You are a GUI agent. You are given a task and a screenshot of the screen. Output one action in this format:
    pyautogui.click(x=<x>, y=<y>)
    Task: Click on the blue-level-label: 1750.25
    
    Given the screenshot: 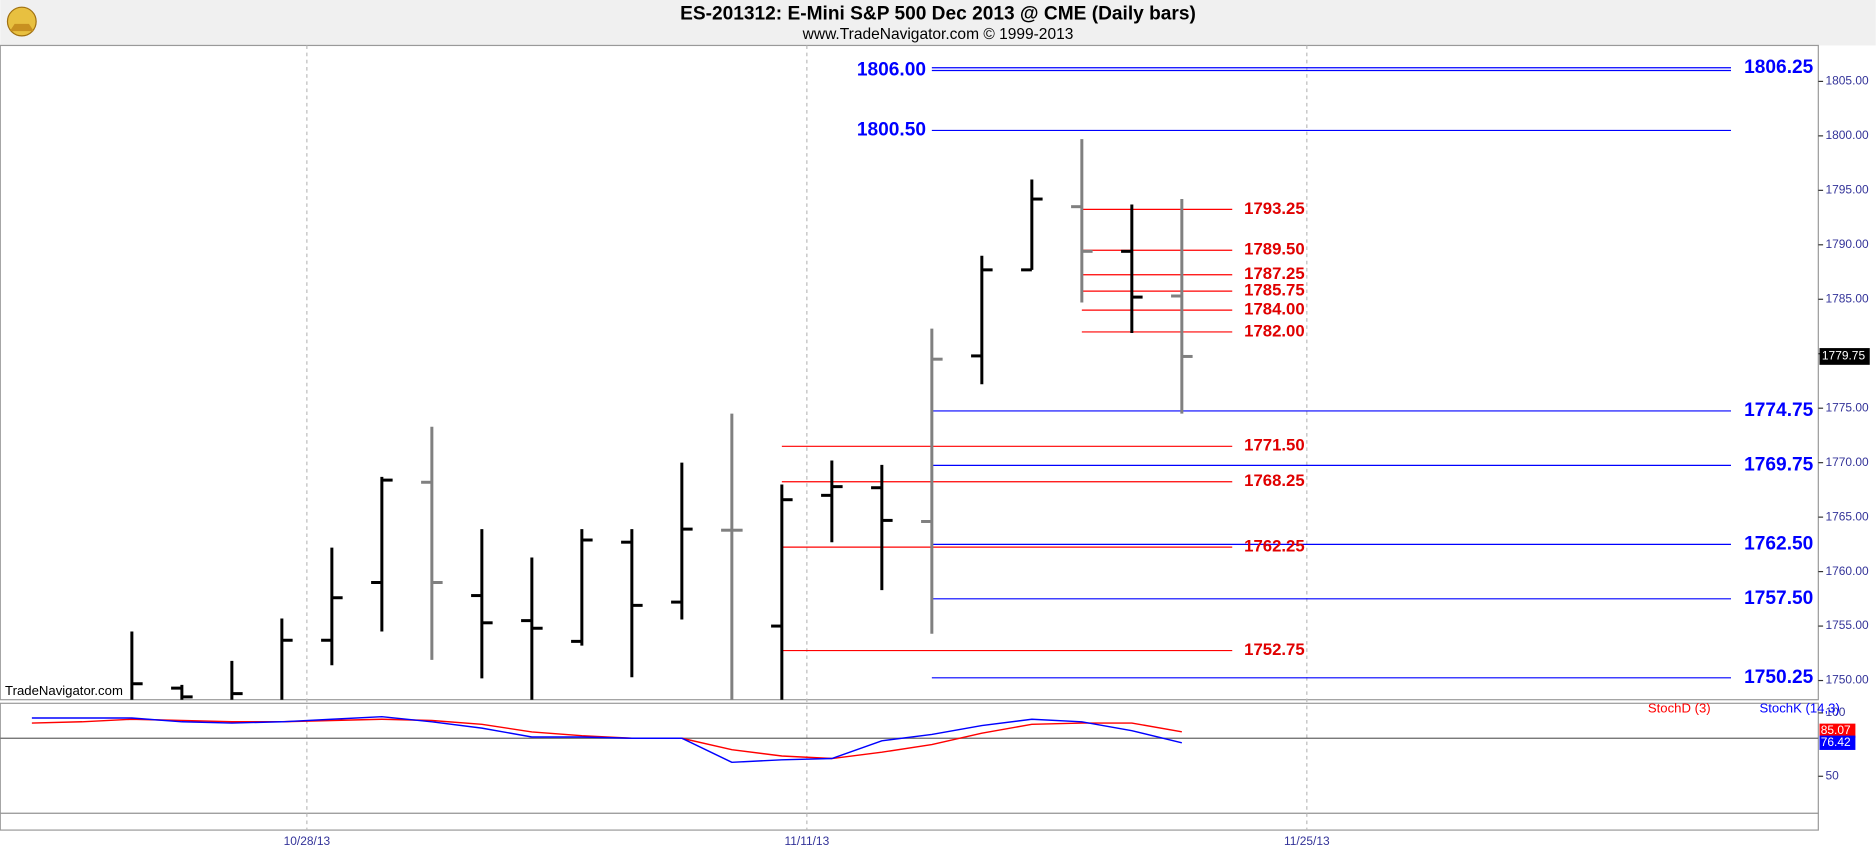 What is the action you would take?
    pyautogui.click(x=1778, y=677)
    